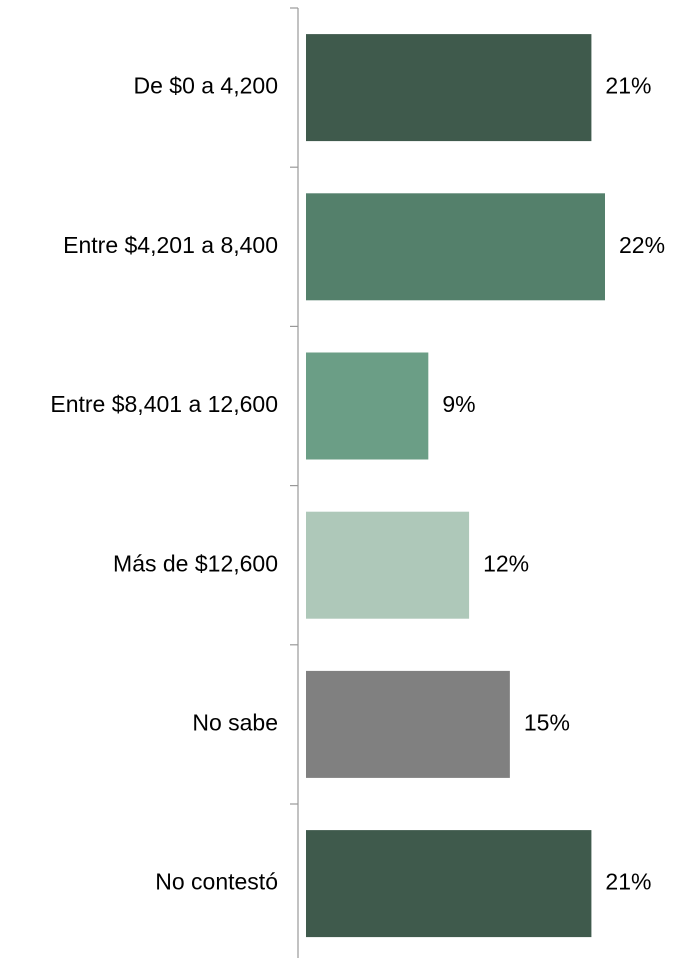 The height and width of the screenshot is (961, 679). I want to click on value-label: 15%, so click(547, 722).